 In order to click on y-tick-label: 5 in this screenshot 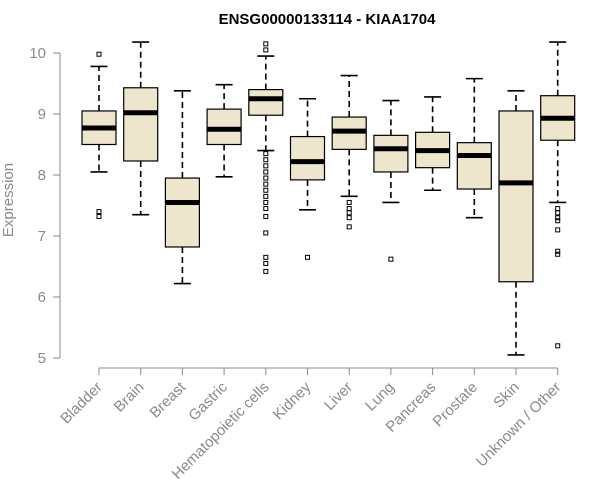, I will do `click(42, 358)`.